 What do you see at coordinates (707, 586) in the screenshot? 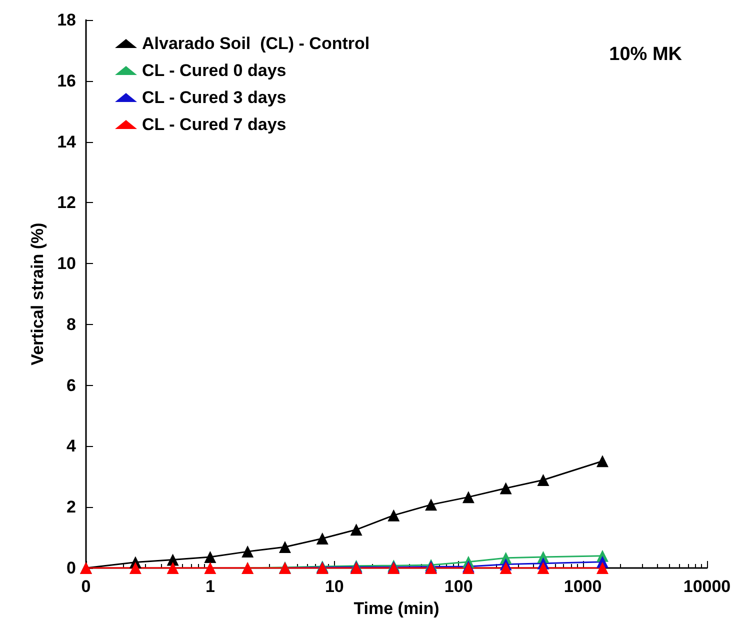
I see `x-tick-label: 10000` at bounding box center [707, 586].